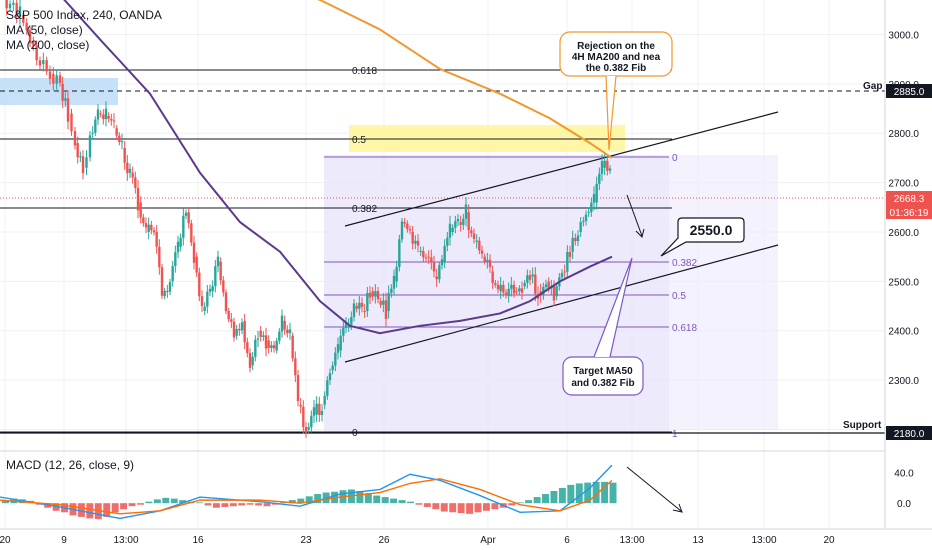  I want to click on callout-top-text: Rejection on the, so click(616, 46).